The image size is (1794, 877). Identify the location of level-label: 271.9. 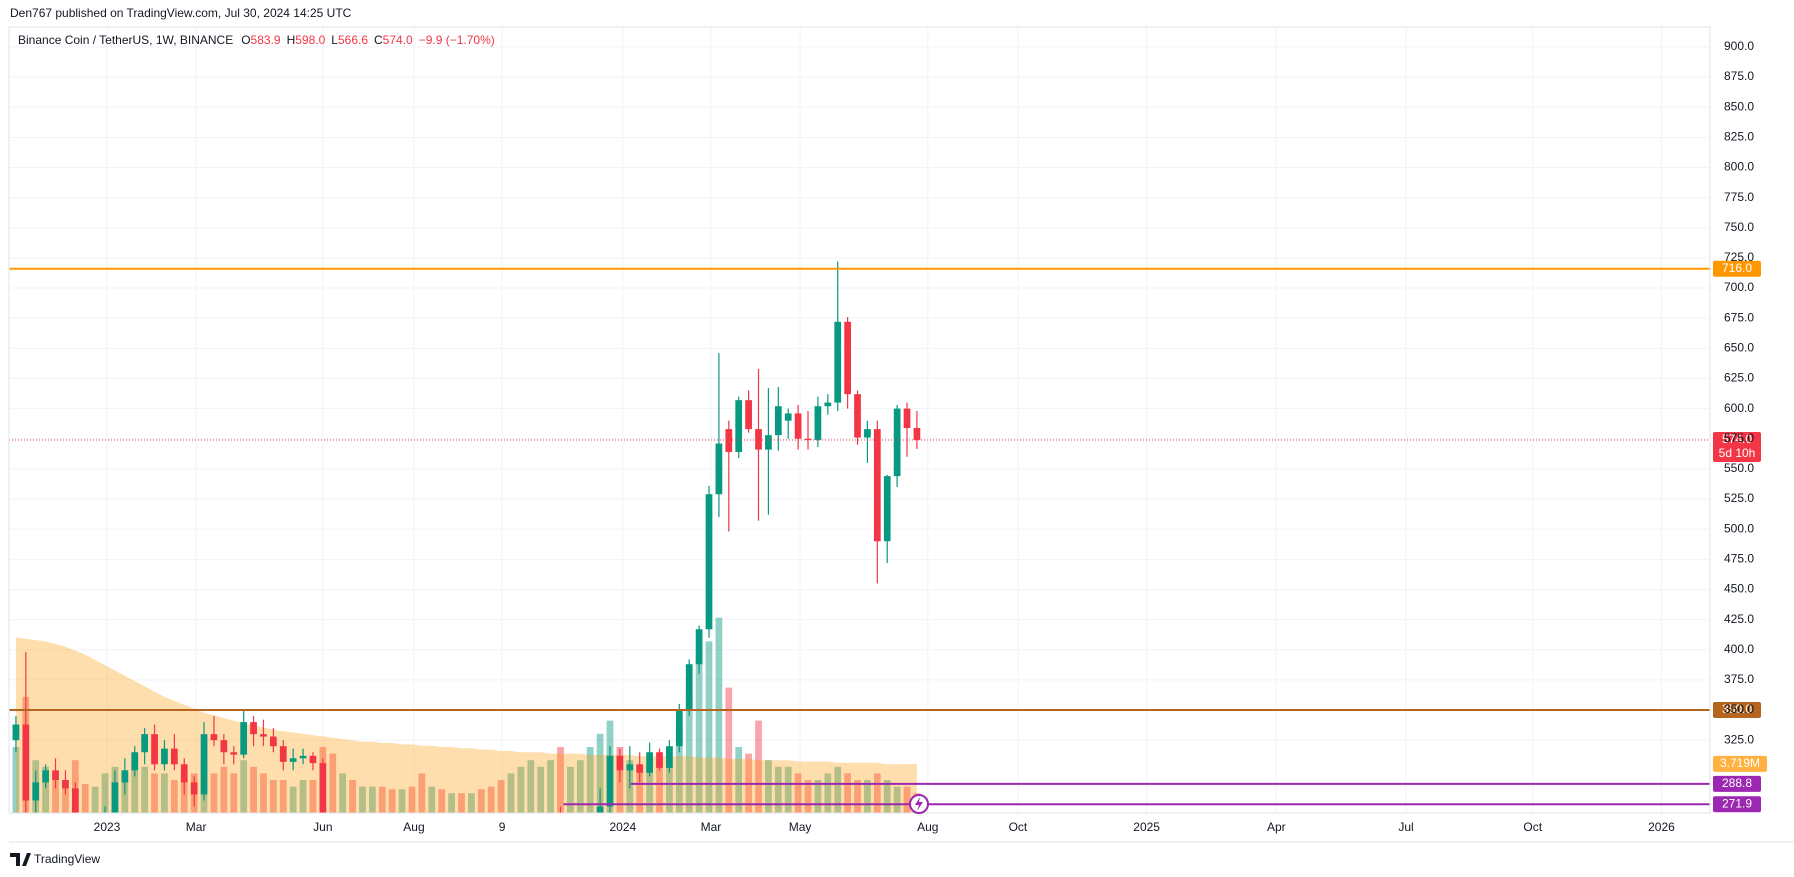
(1737, 803).